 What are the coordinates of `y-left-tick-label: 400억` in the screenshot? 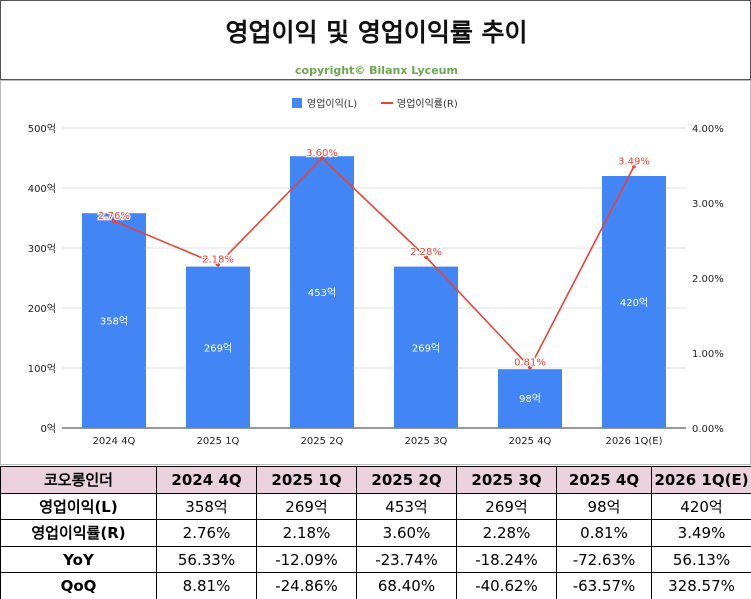 It's located at (42, 189).